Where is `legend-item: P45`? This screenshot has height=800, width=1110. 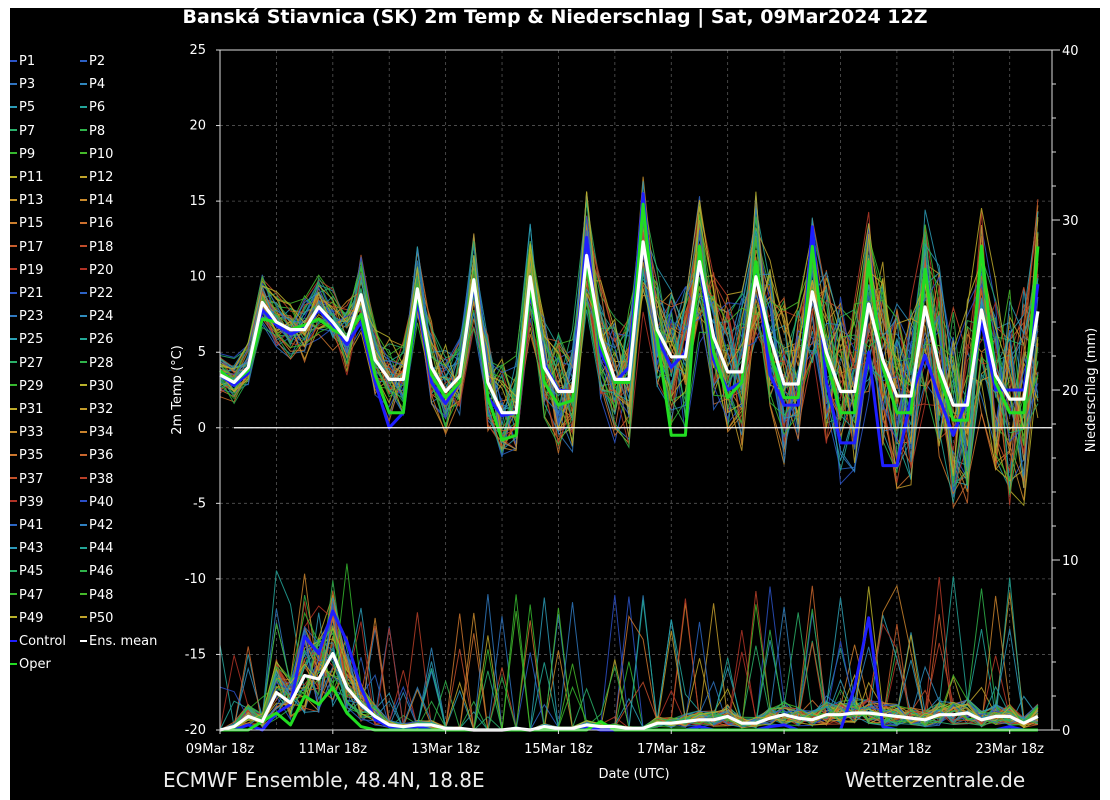
legend-item: P45 is located at coordinates (26, 572).